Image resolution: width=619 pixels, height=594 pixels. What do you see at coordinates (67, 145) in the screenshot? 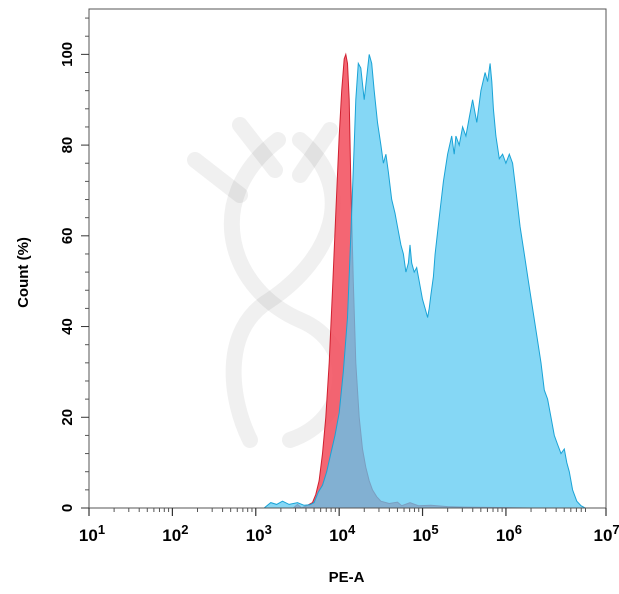
I see `y-tick-label: 80` at bounding box center [67, 145].